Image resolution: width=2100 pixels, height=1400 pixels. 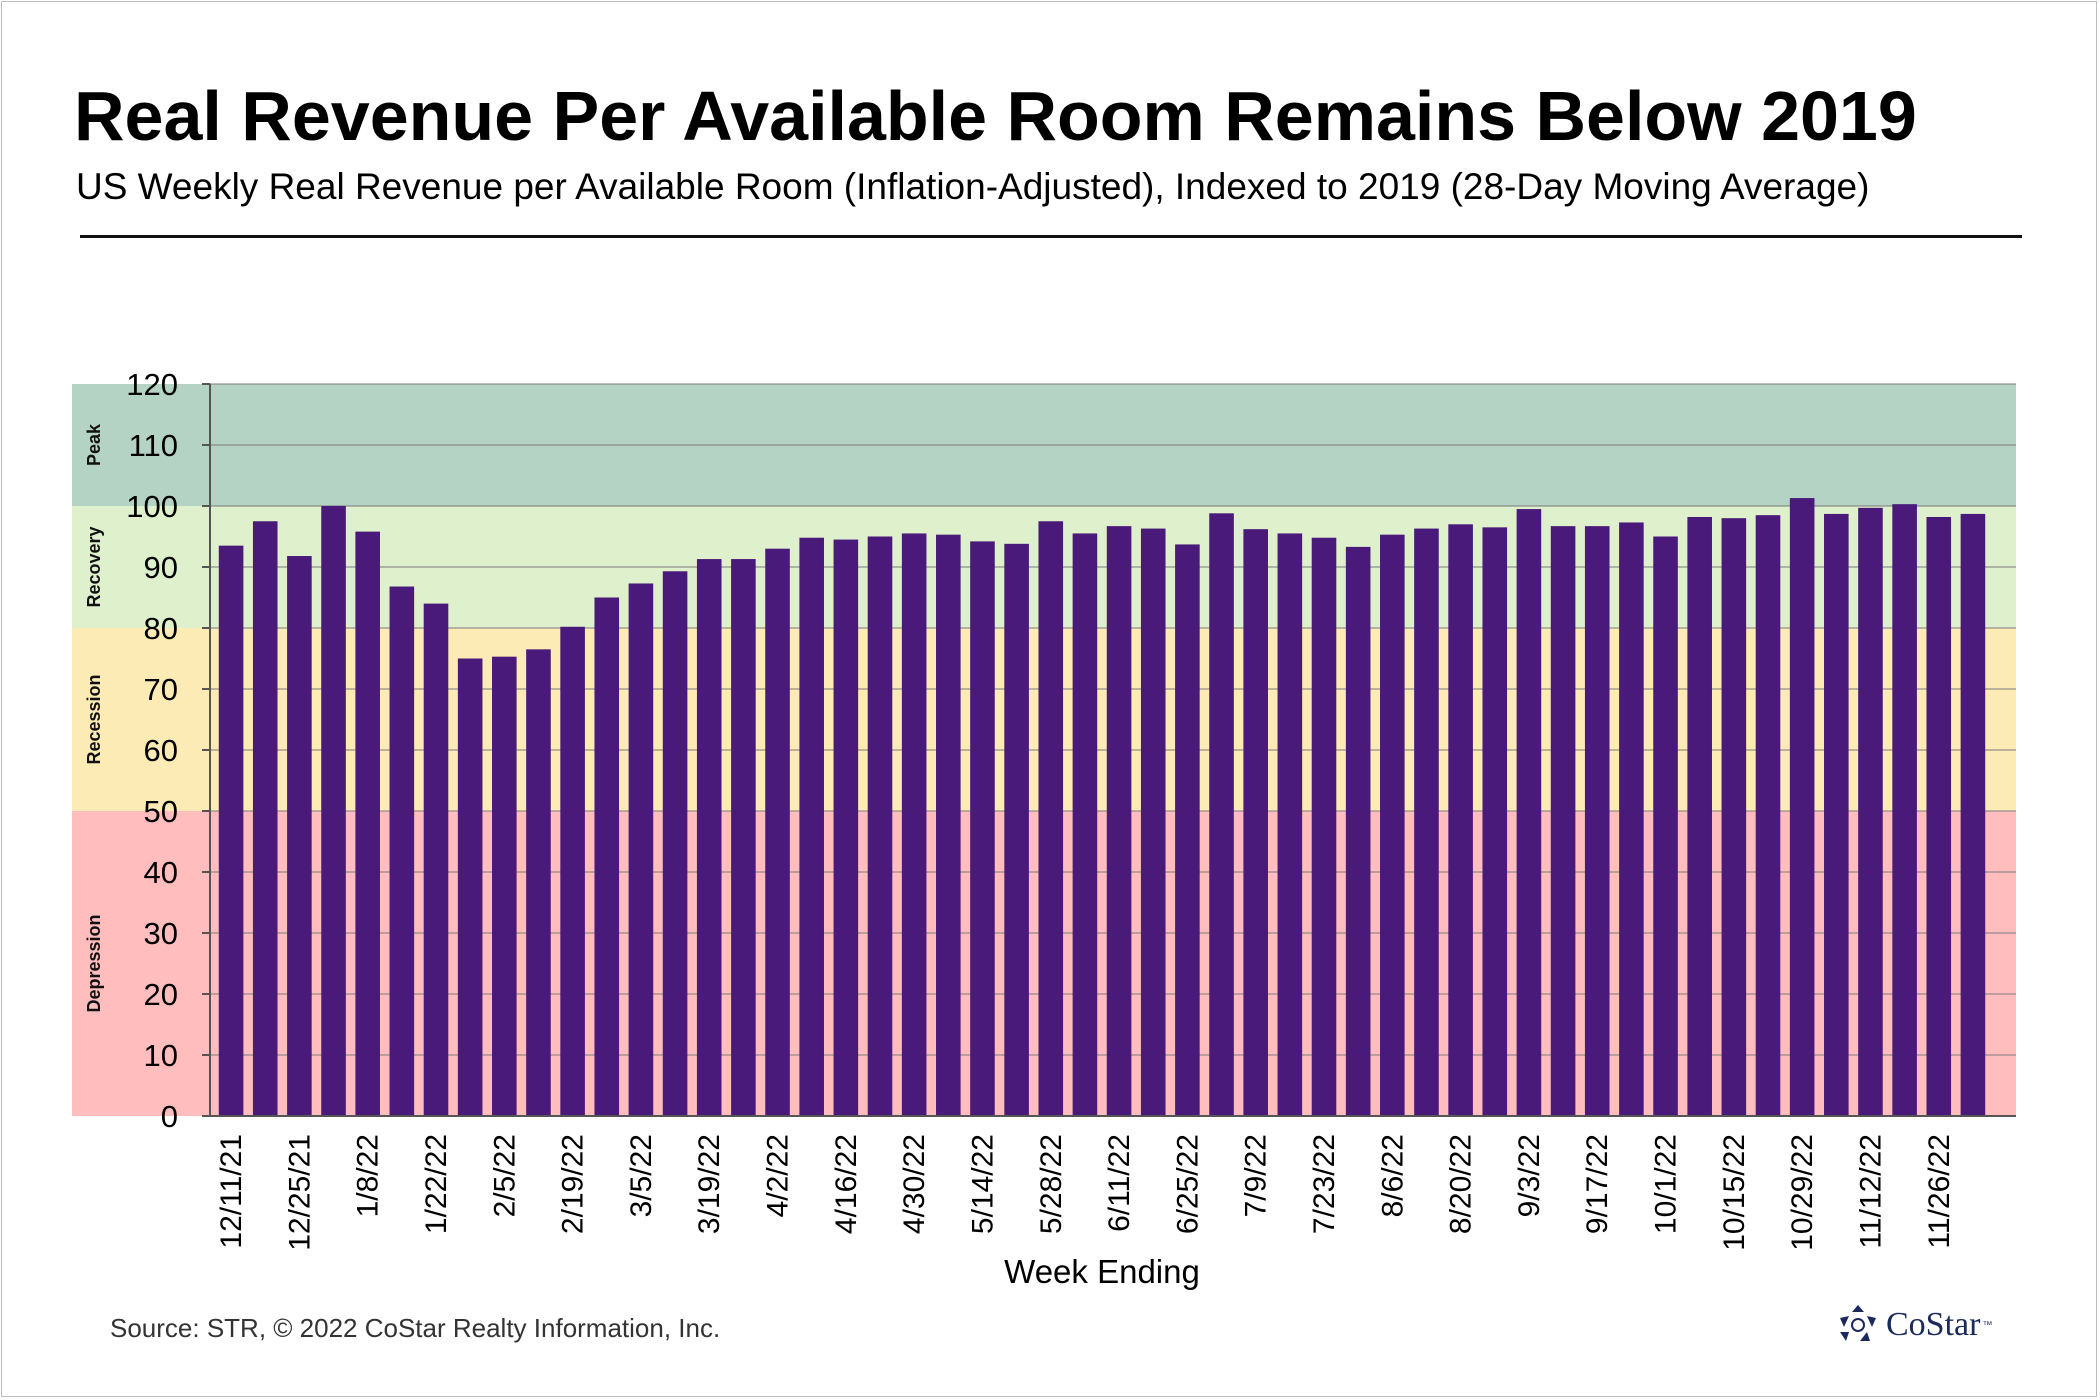 I want to click on bar-4/30/22, so click(x=914, y=824).